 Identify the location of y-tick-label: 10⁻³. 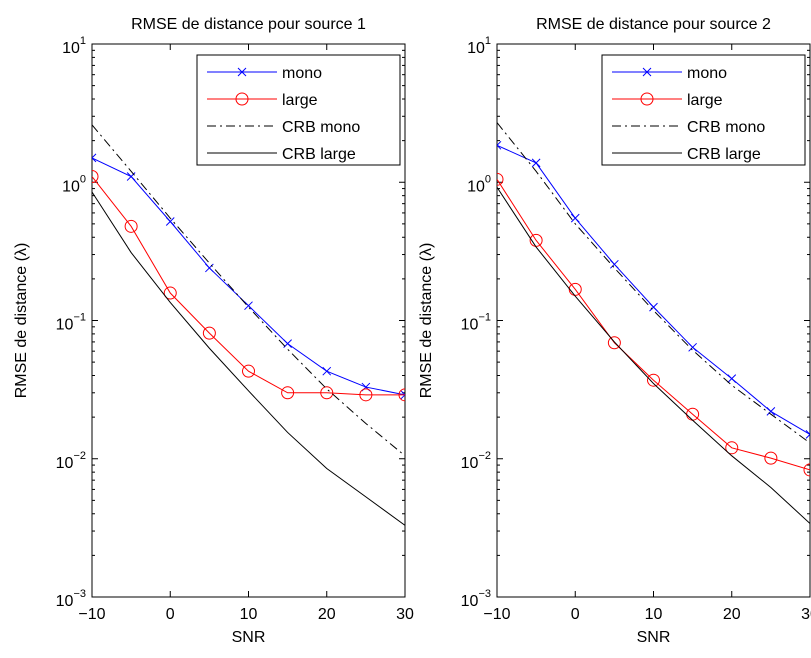
(71, 599).